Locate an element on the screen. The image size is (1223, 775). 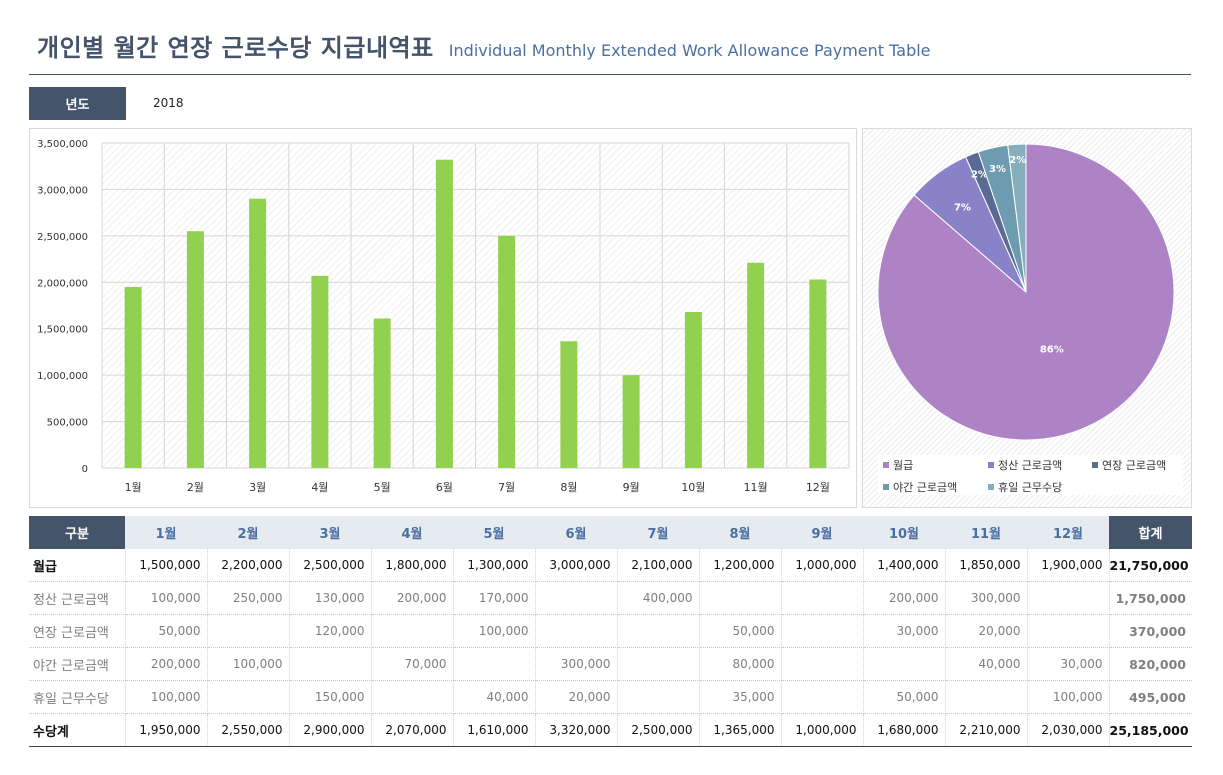
legend-item: 정산 근로금액 is located at coordinates (1025, 465).